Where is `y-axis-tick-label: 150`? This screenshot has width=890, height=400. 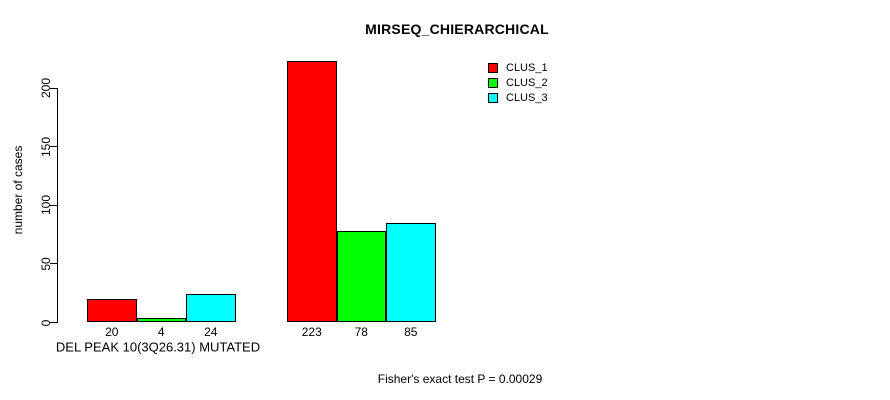 y-axis-tick-label: 150 is located at coordinates (46, 146).